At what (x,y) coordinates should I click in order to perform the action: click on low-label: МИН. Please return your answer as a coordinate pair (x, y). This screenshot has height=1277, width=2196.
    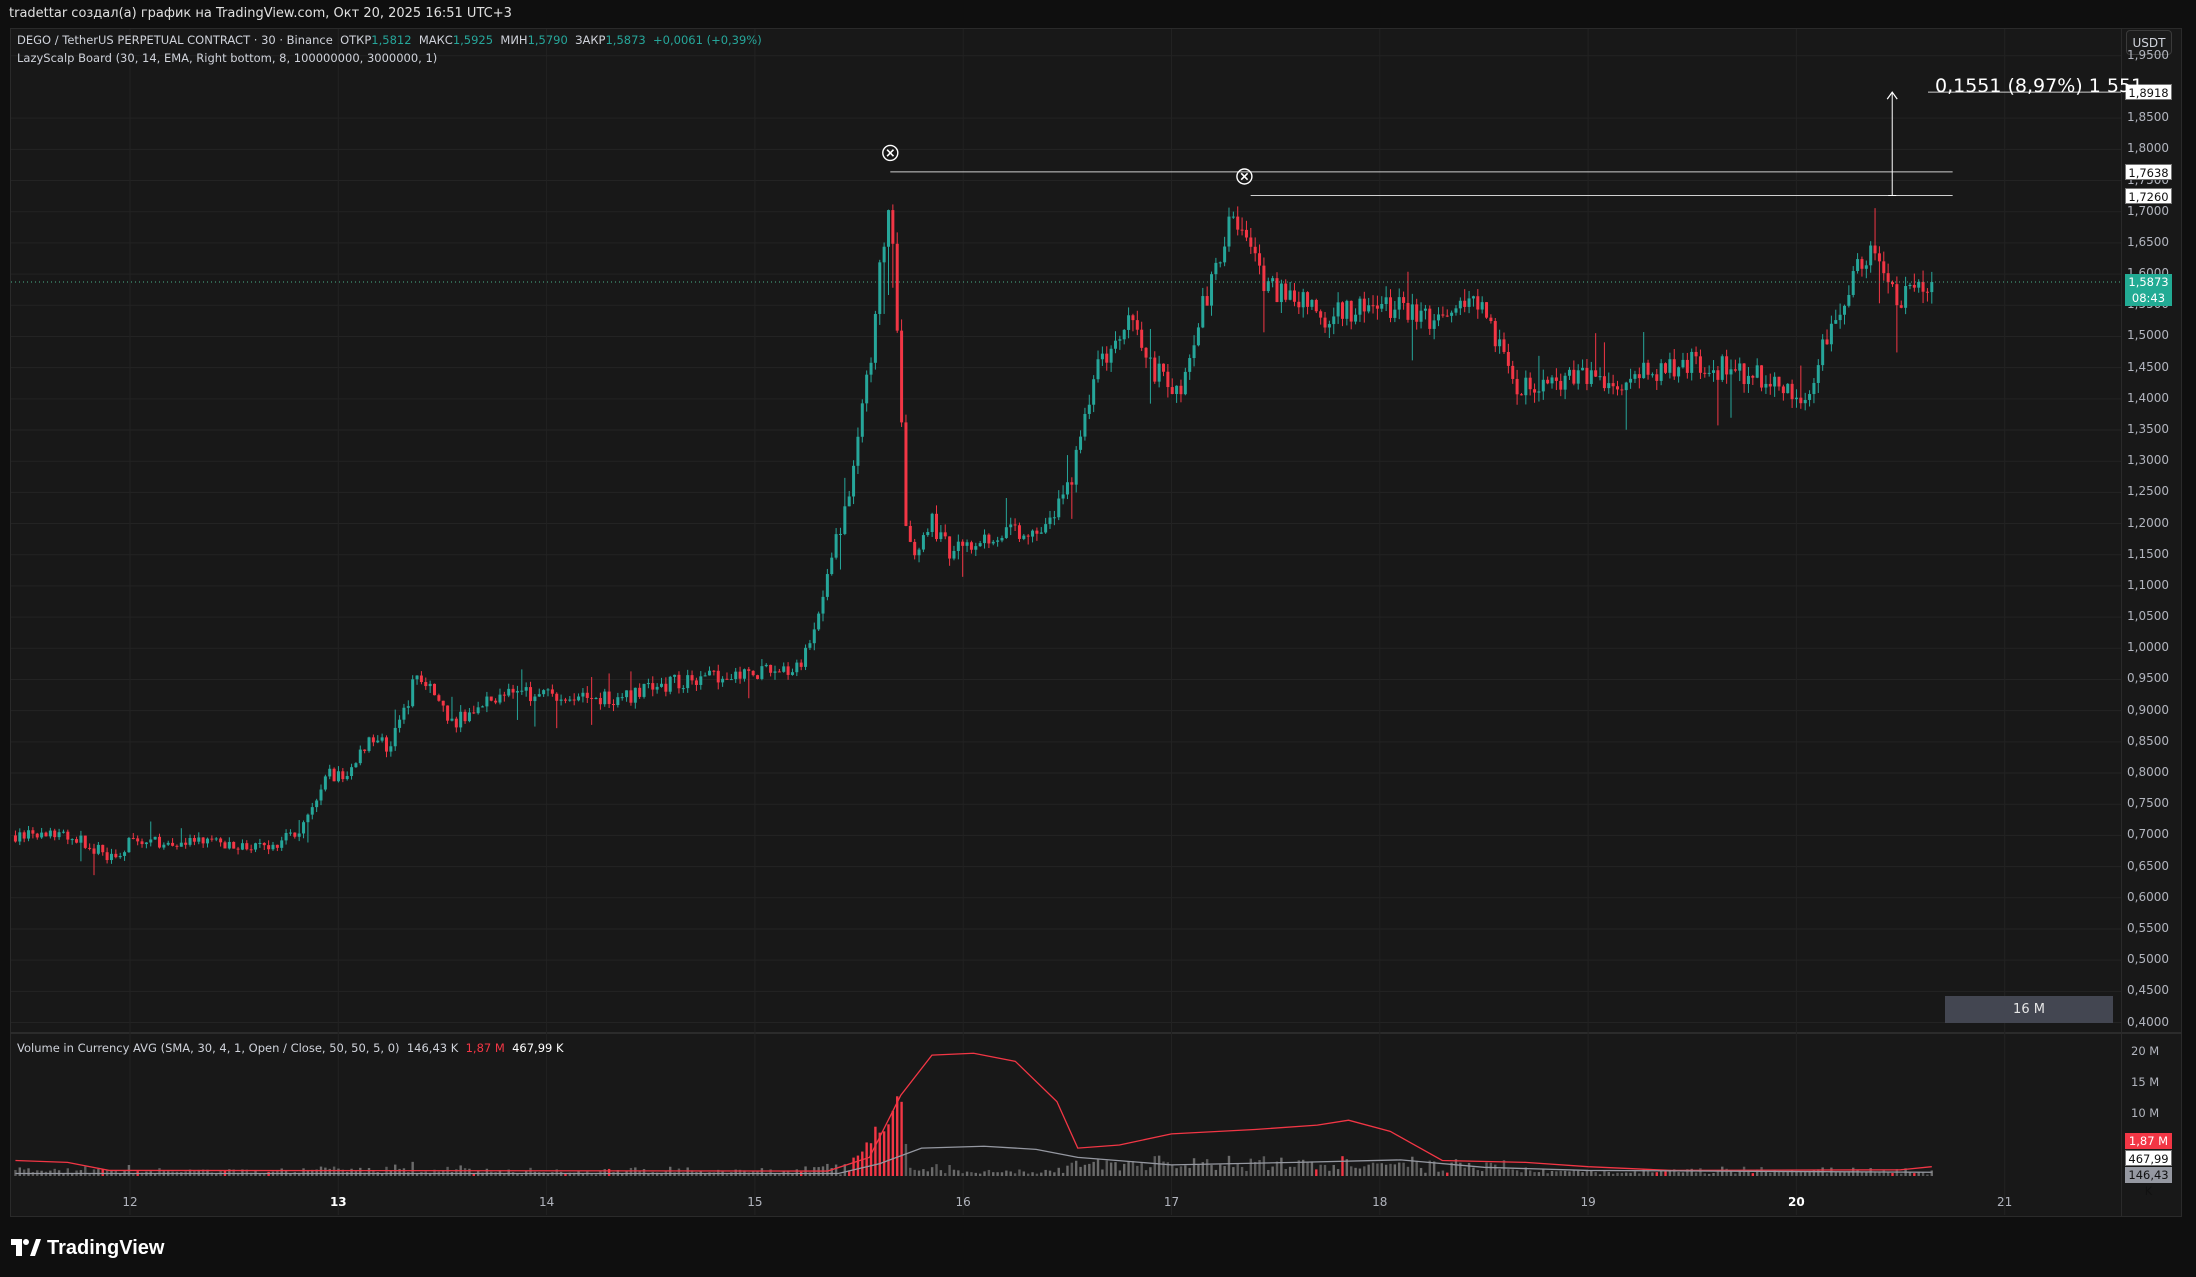
    Looking at the image, I should click on (514, 40).